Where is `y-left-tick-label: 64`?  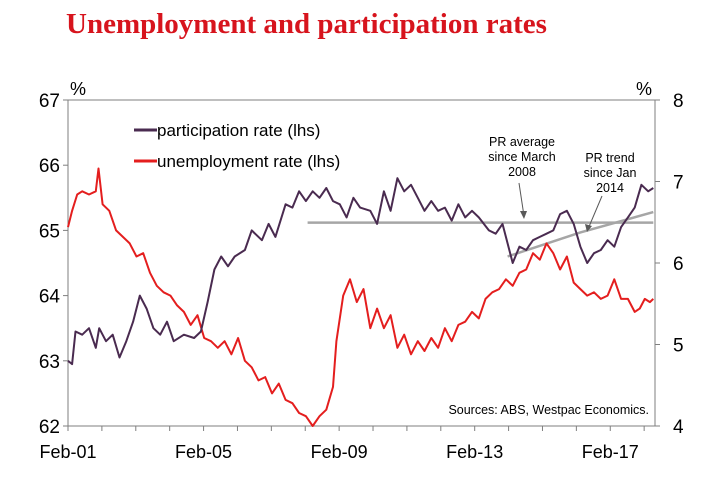 y-left-tick-label: 64 is located at coordinates (50, 297).